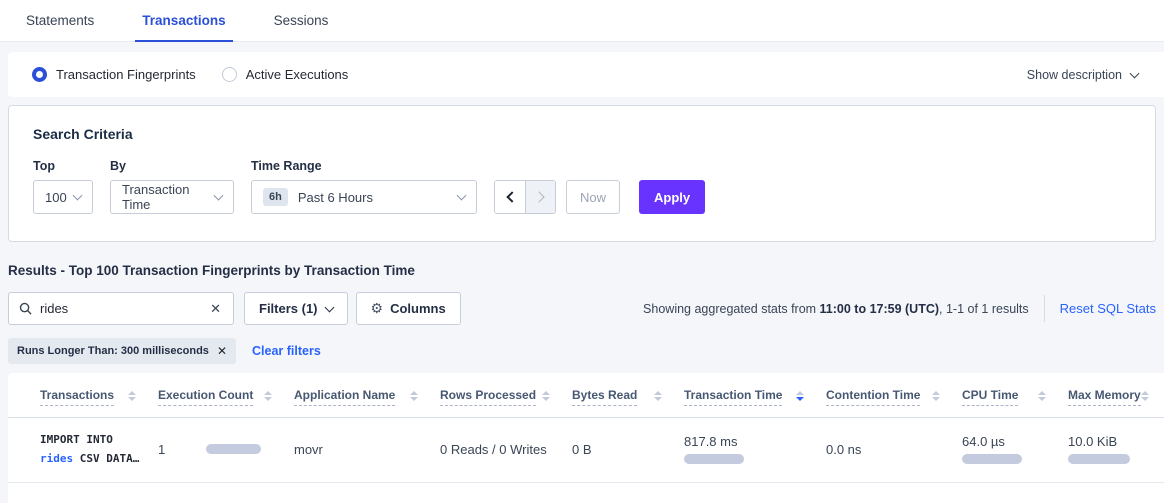 The height and width of the screenshot is (503, 1164). What do you see at coordinates (672, 197) in the screenshot?
I see `apply-button: Apply` at bounding box center [672, 197].